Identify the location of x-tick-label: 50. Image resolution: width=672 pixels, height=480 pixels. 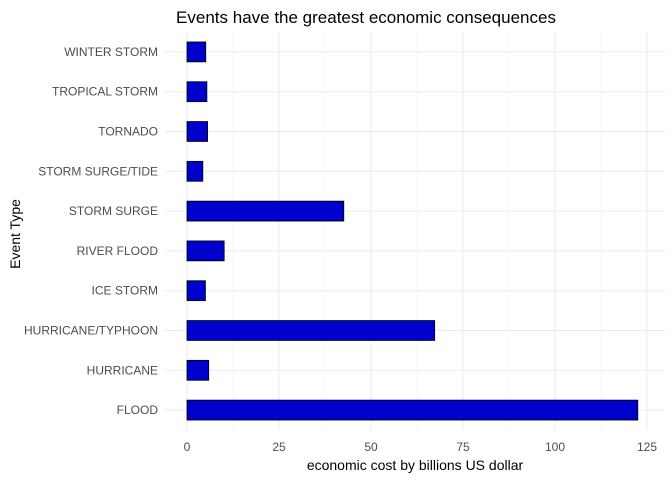
(371, 447).